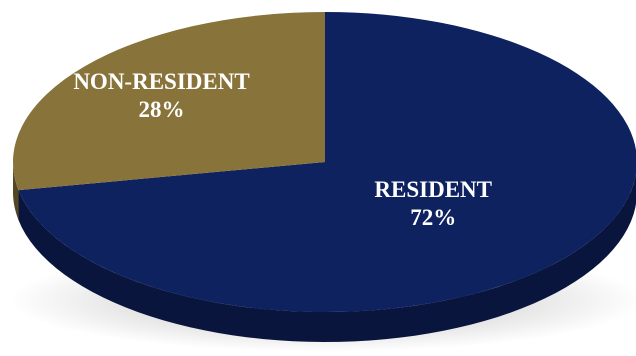 This screenshot has width=636, height=356. Describe the element at coordinates (16, 191) in the screenshot. I see `pie-side-non-resident` at that location.